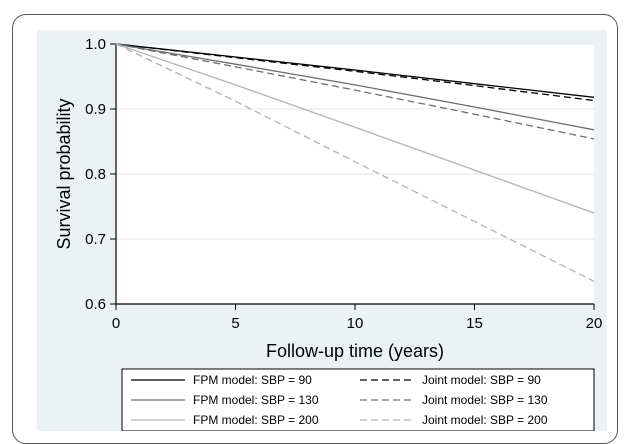 Image resolution: width=632 pixels, height=444 pixels. I want to click on y-tick-label-2: 0.8, so click(95, 174).